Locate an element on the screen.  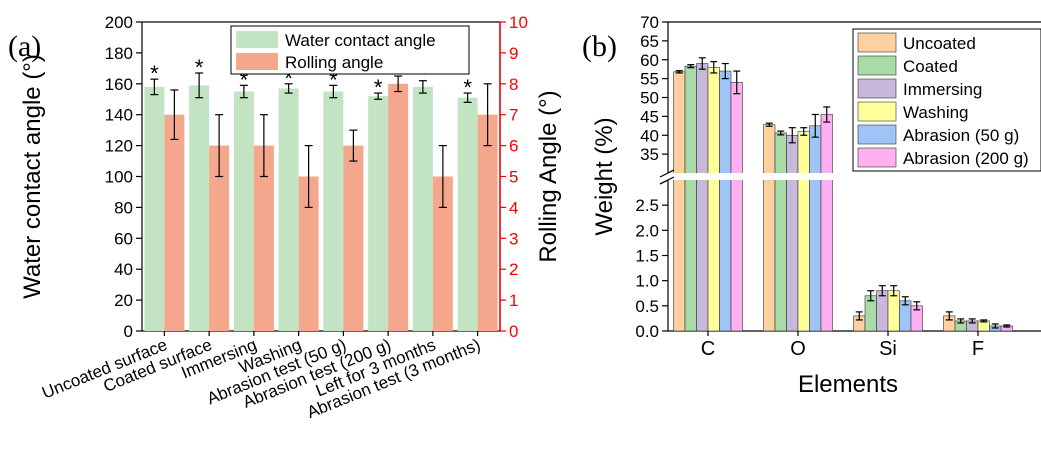
y2-tick-label-a: 1 is located at coordinates (513, 300).